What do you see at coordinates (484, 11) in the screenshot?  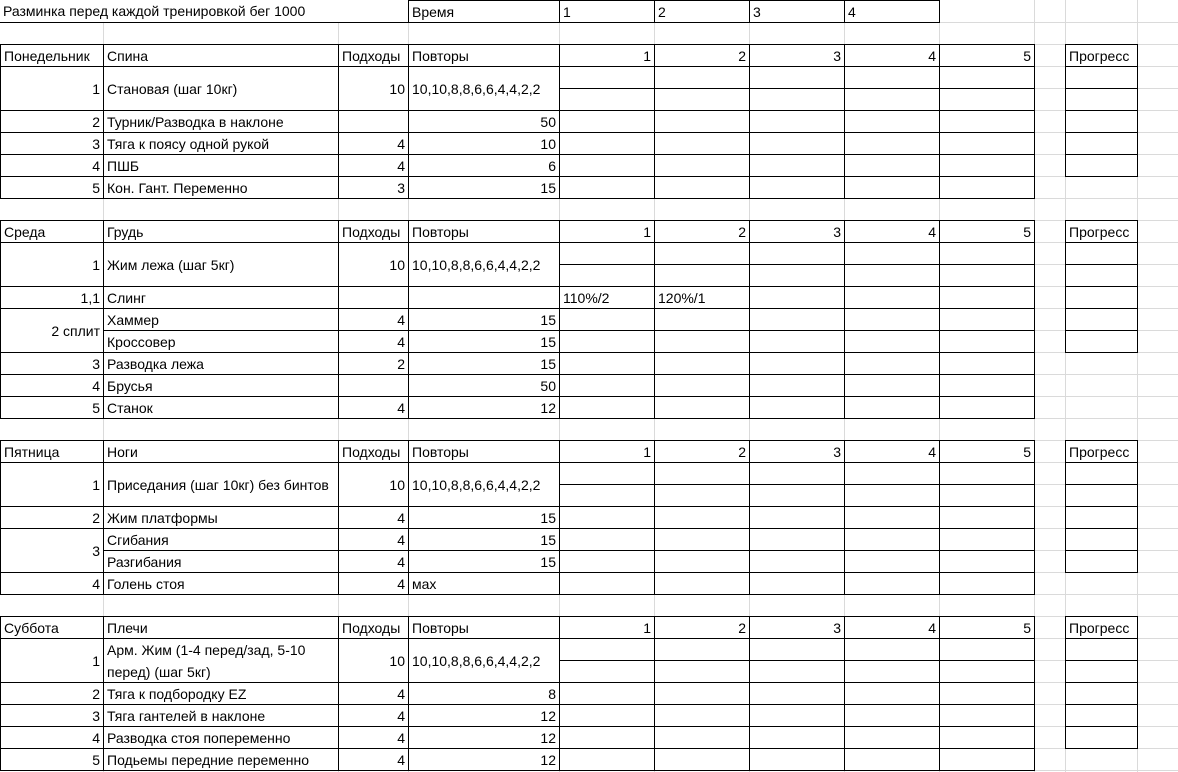 I see `time-label-cell: Время` at bounding box center [484, 11].